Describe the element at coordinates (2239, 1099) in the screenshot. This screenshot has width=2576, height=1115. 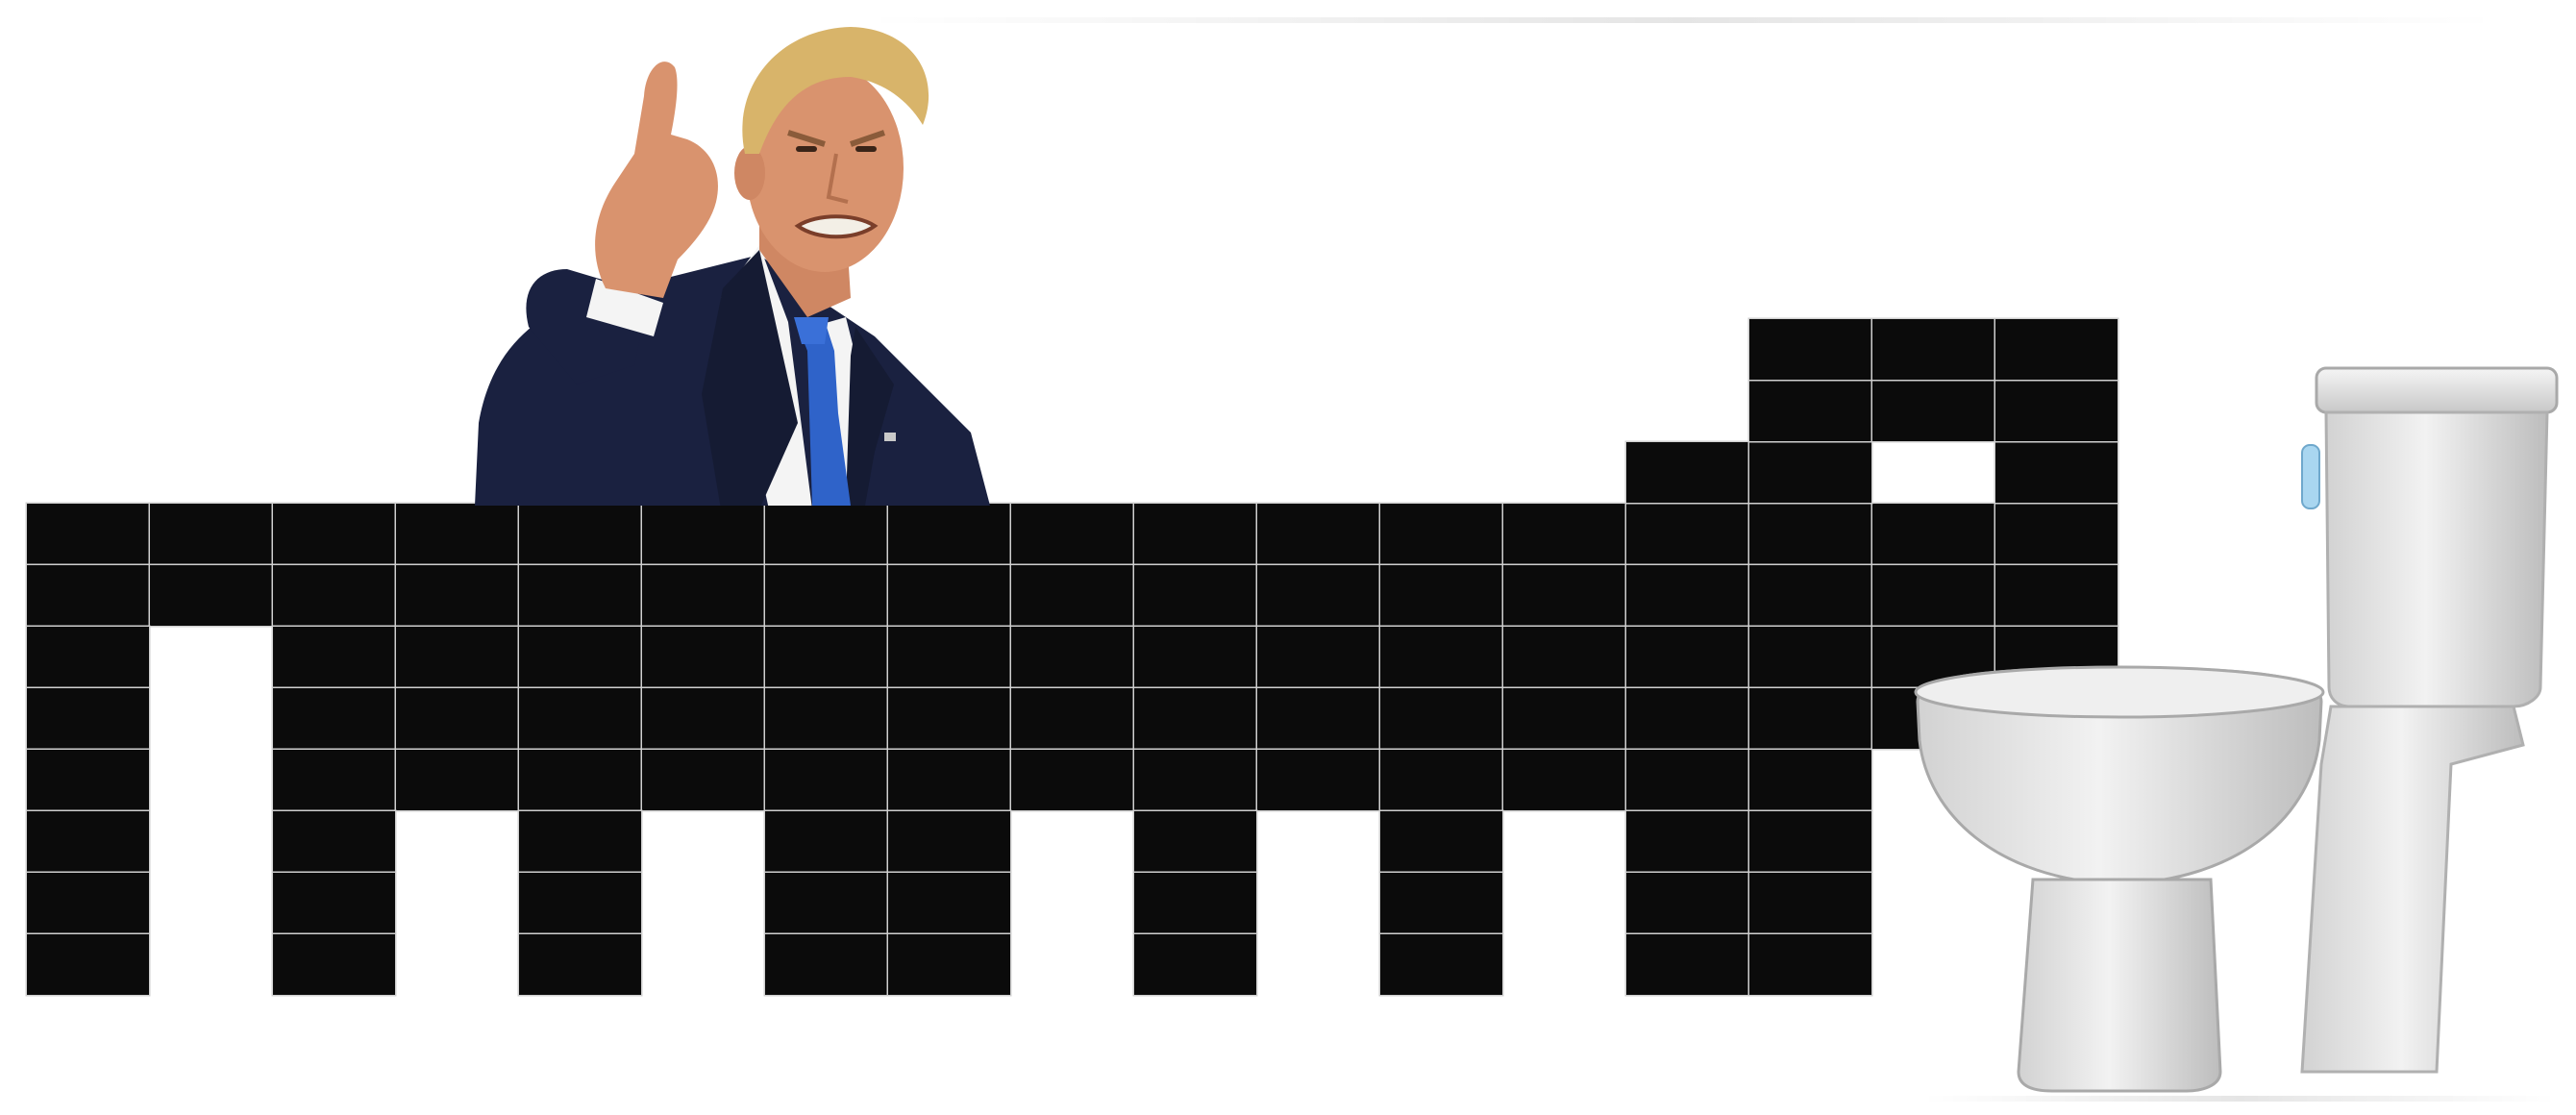
I see `floor-smudge` at that location.